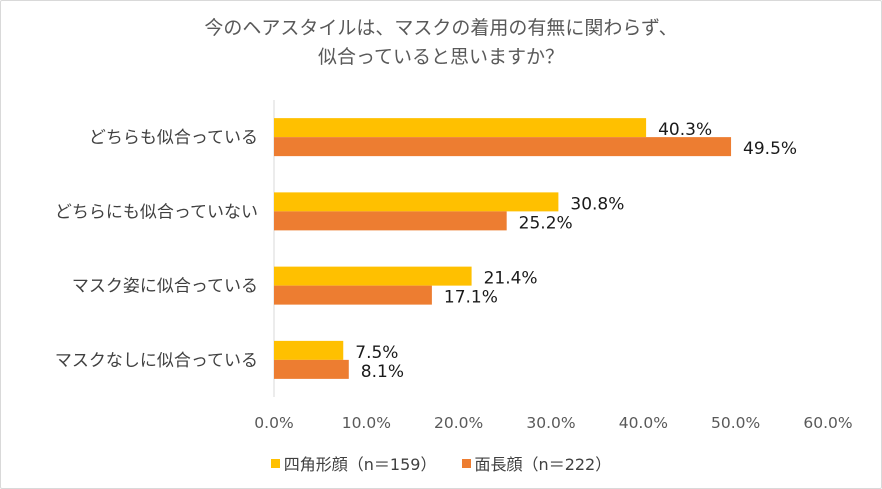 This screenshot has height=489, width=882. Describe the element at coordinates (550, 423) in the screenshot. I see `x-tick-label: 30.0%` at that location.